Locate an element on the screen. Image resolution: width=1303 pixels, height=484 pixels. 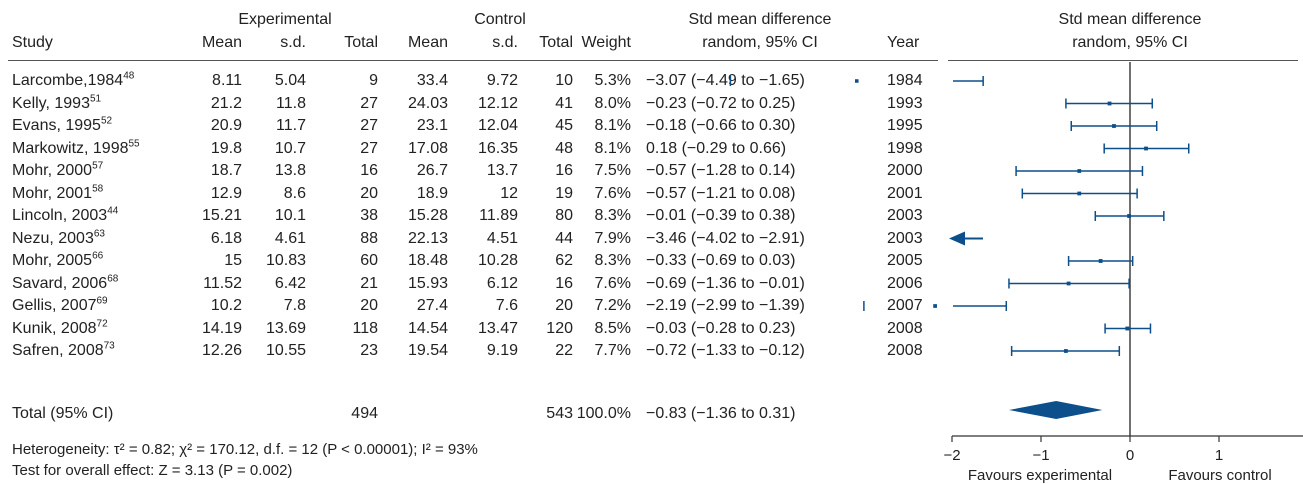
cell-e-mean: 15.21 is located at coordinates (221, 215).